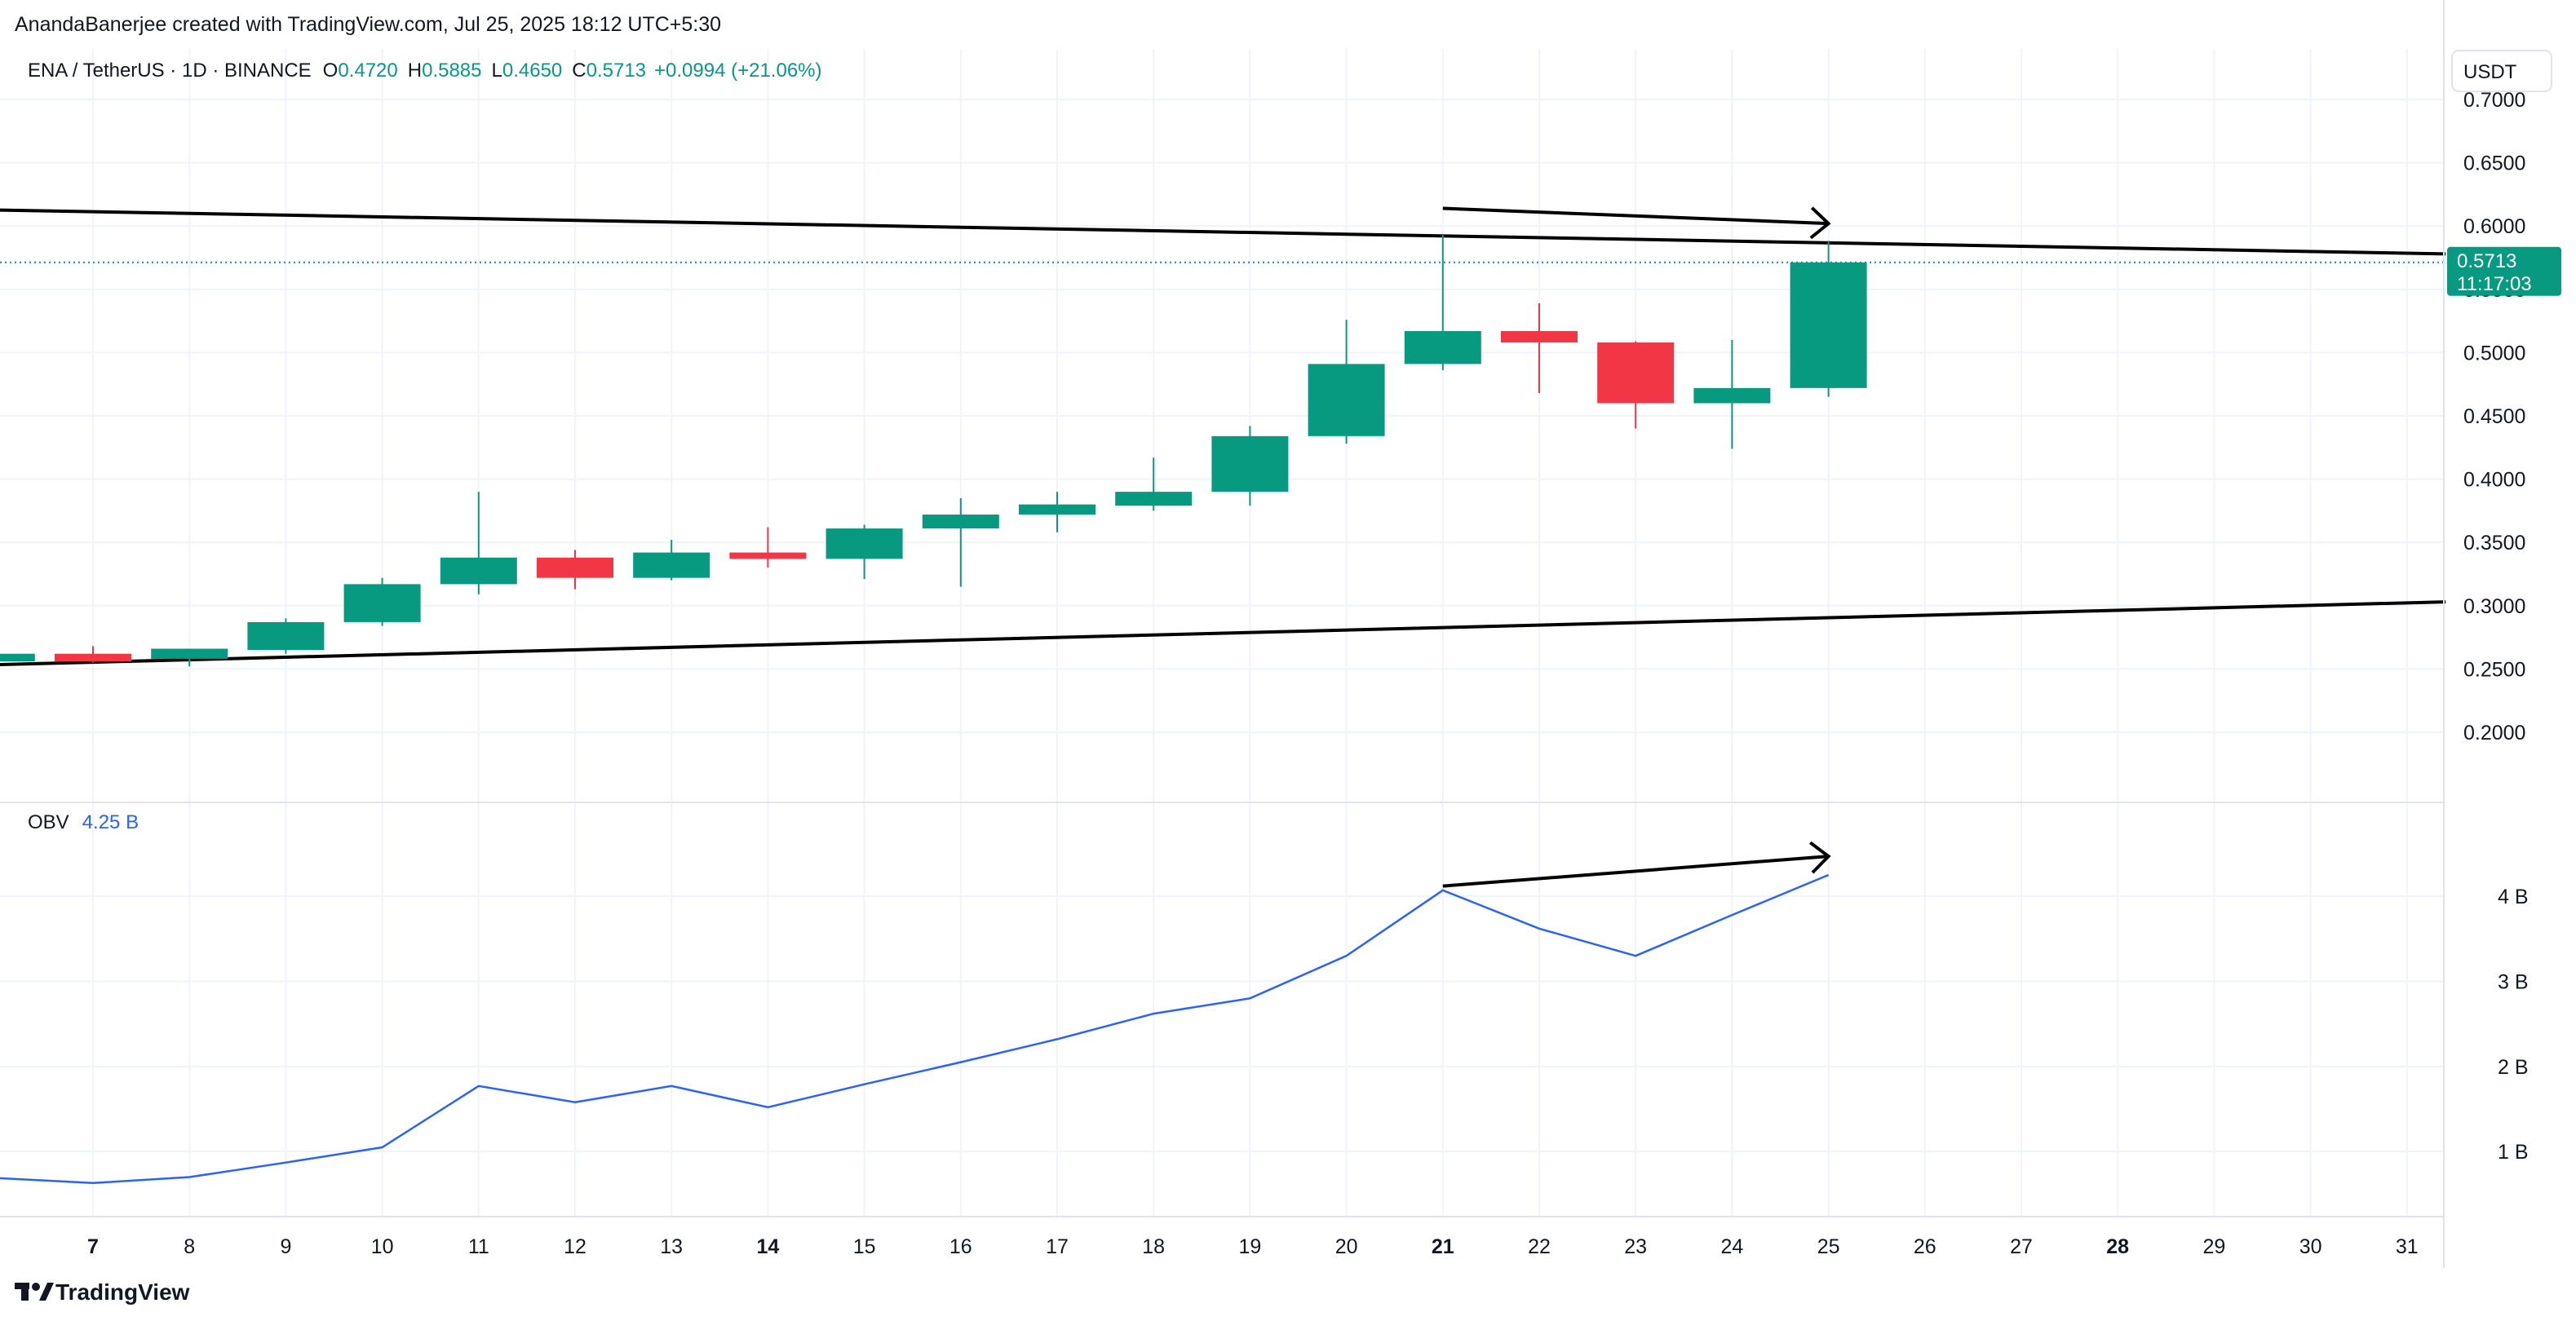 The height and width of the screenshot is (1321, 2576). What do you see at coordinates (2513, 981) in the screenshot?
I see `obv-y-tick-label: 3 B` at bounding box center [2513, 981].